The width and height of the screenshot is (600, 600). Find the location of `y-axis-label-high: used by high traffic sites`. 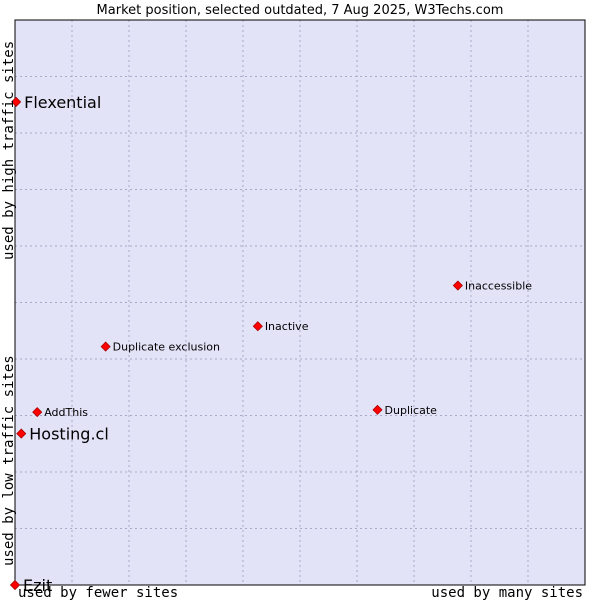

y-axis-label-high: used by high traffic sites is located at coordinates (9, 150).